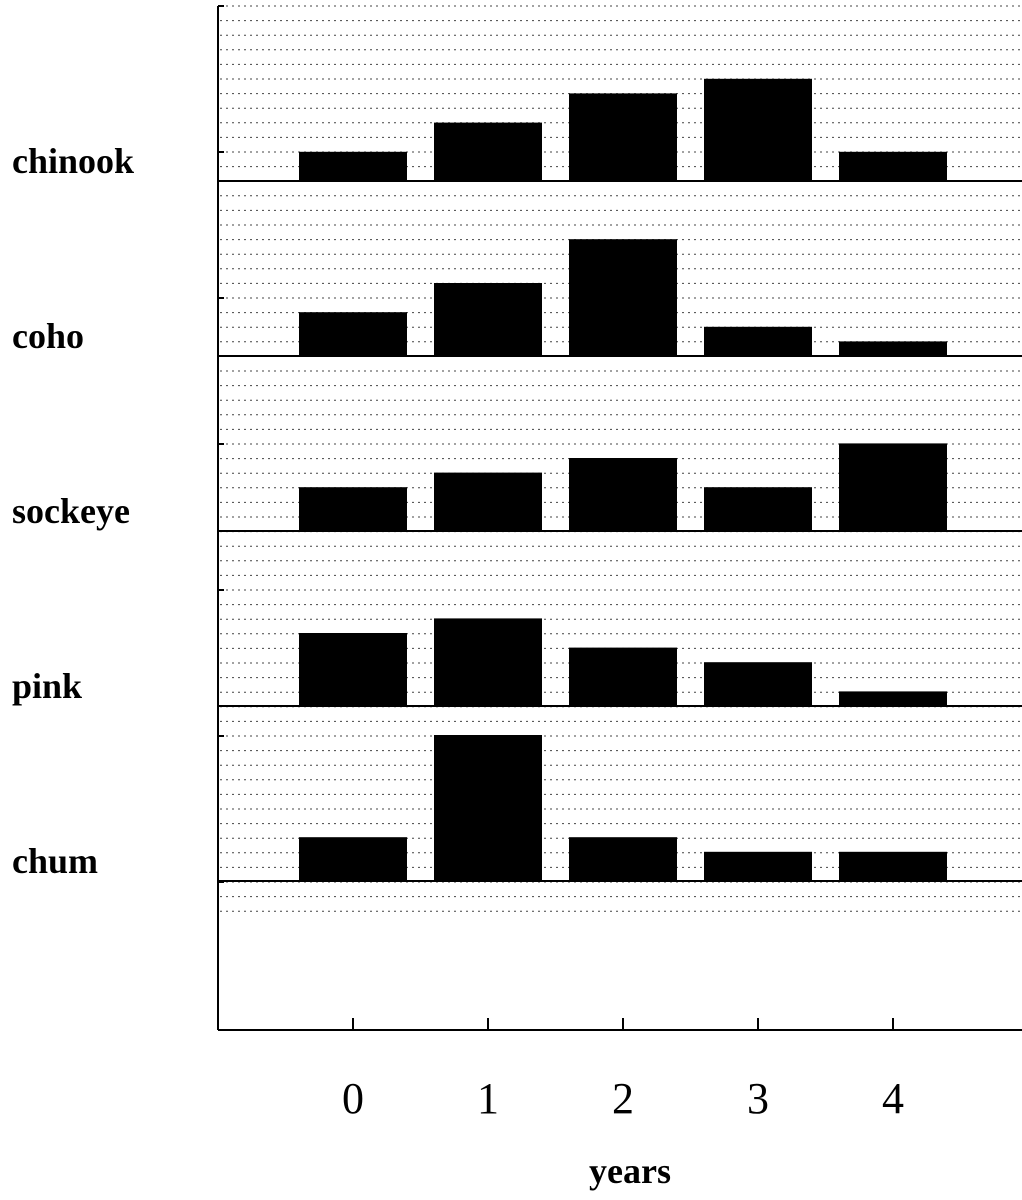 This screenshot has width=1022, height=1200. Describe the element at coordinates (73, 161) in the screenshot. I see `row-label-chinook: chinook` at that location.